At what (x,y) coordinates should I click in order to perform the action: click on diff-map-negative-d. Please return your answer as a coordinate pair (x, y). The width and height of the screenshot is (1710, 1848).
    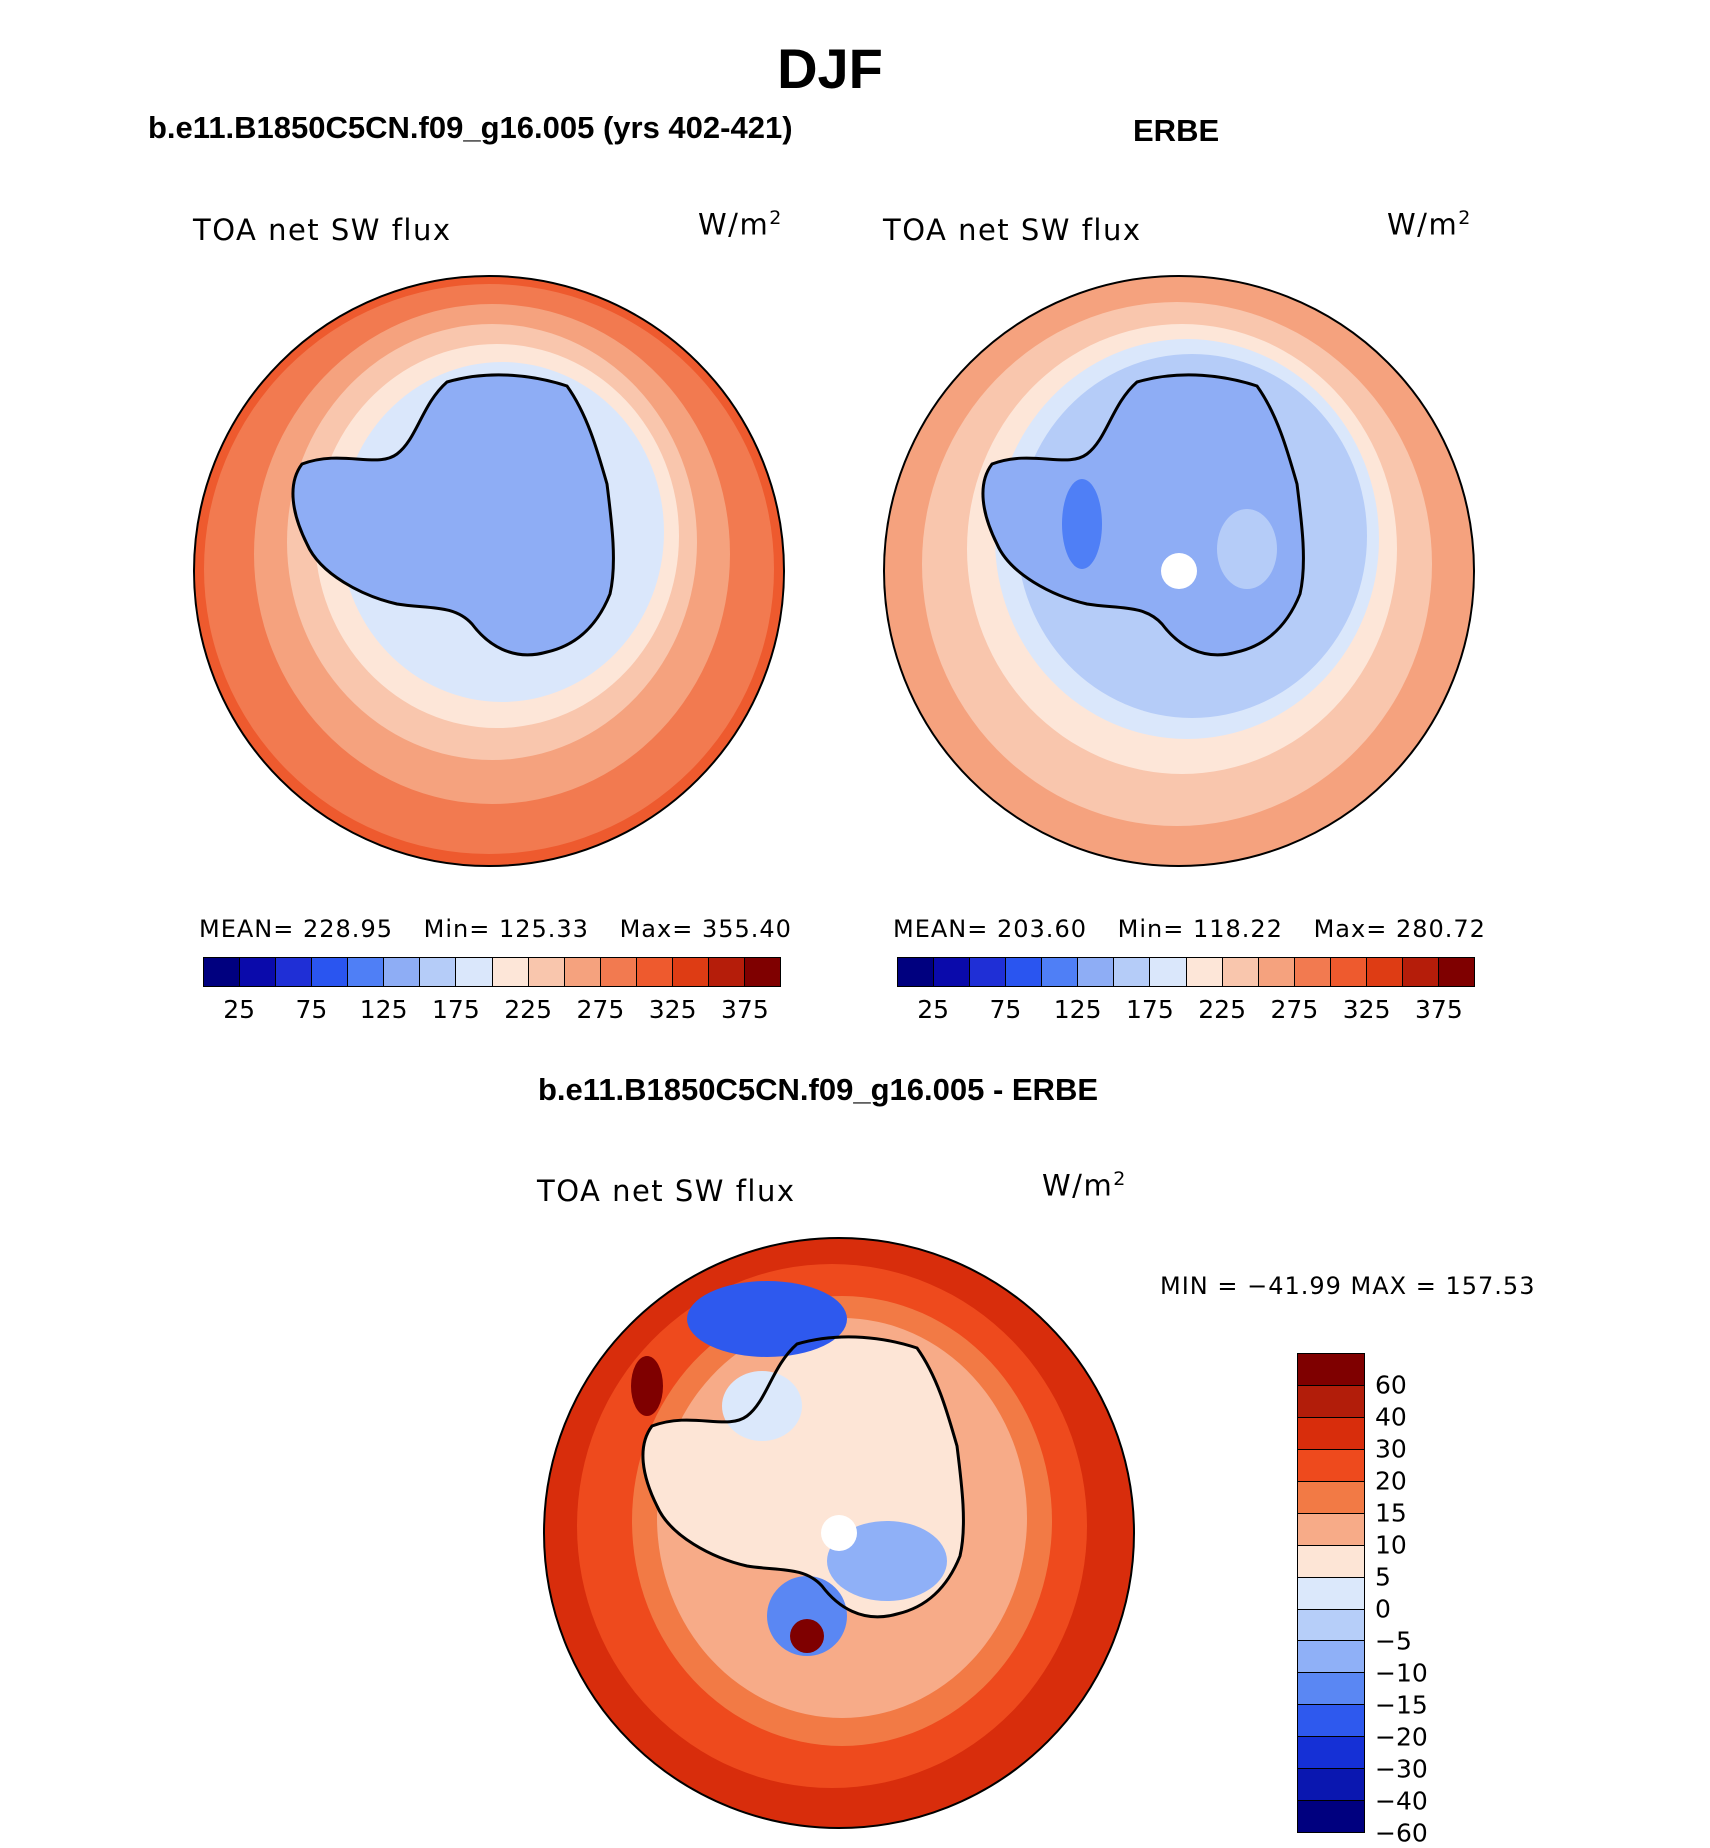
    Looking at the image, I should click on (767, 1319).